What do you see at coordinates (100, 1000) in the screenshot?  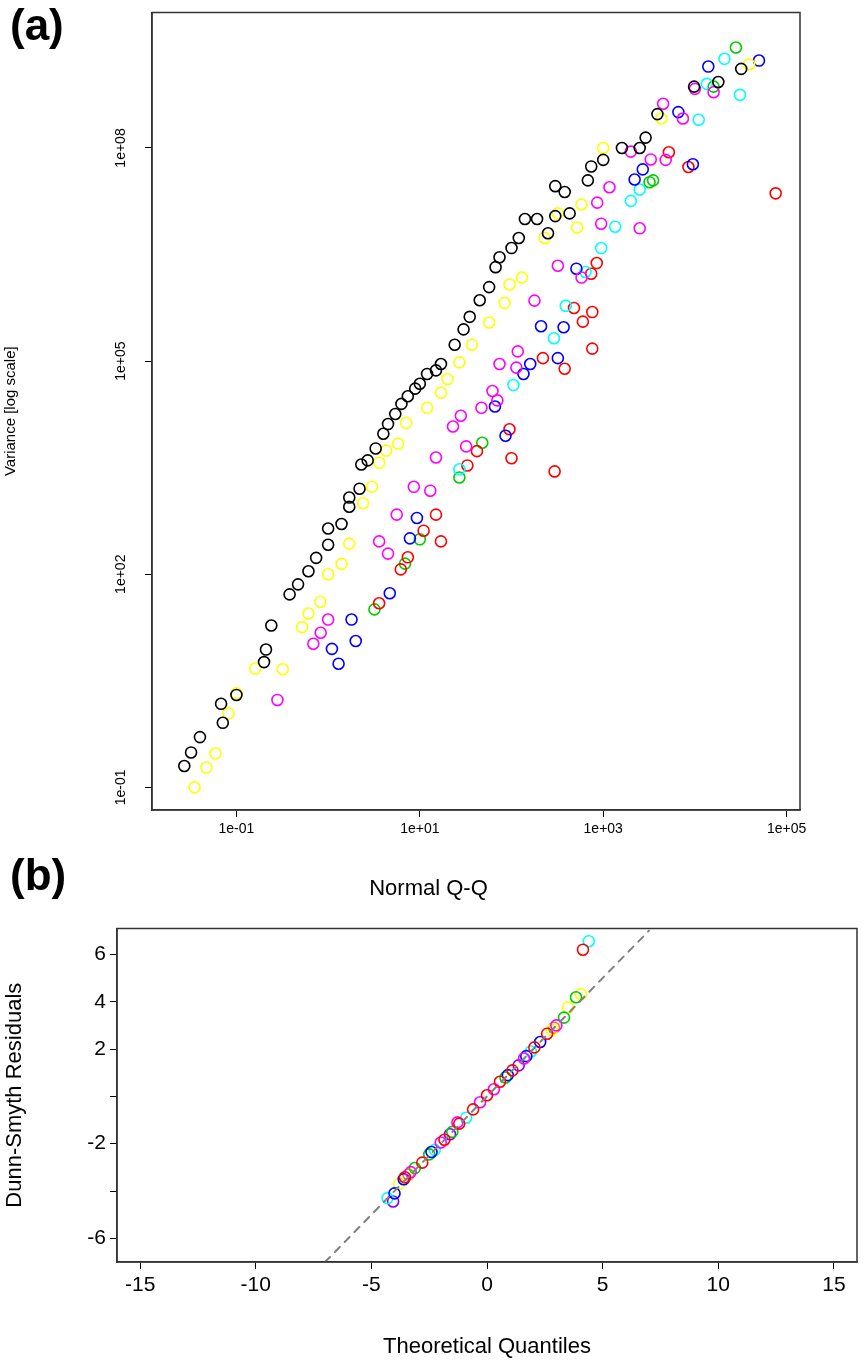 I see `y-tick-label: 4` at bounding box center [100, 1000].